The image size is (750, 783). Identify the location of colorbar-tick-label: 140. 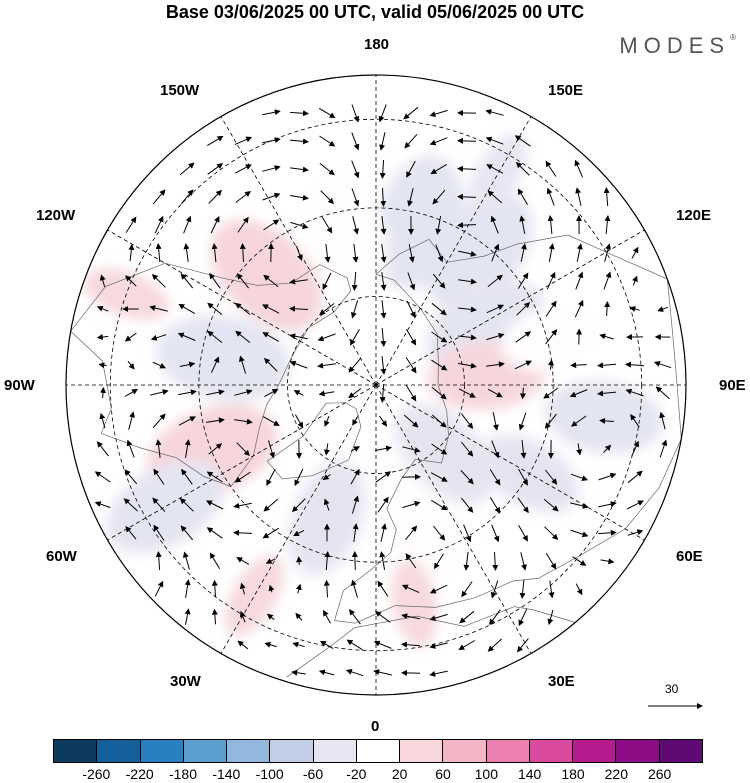
(529, 774).